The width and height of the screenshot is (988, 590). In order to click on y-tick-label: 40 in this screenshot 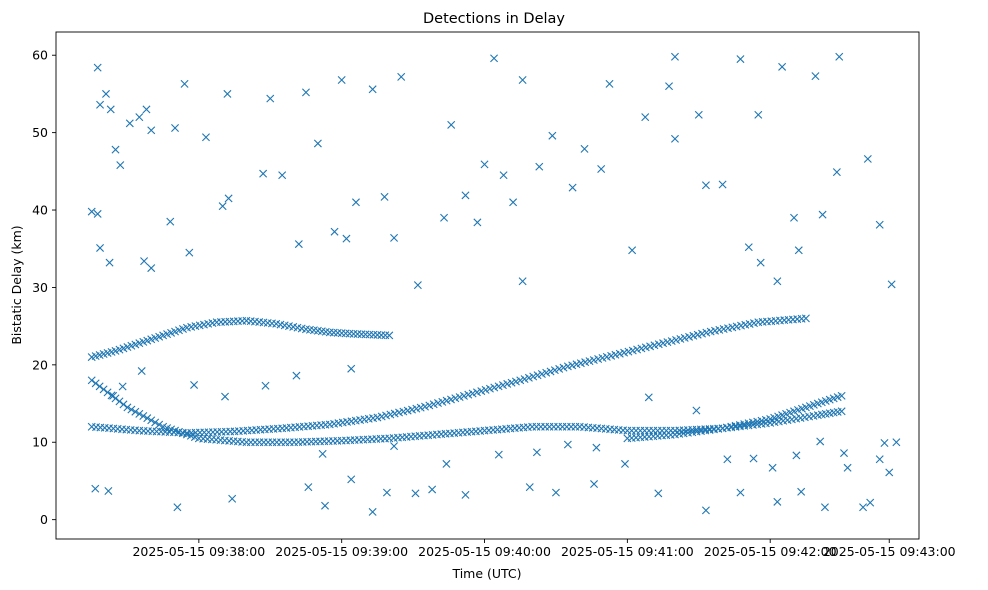, I will do `click(40, 210)`.